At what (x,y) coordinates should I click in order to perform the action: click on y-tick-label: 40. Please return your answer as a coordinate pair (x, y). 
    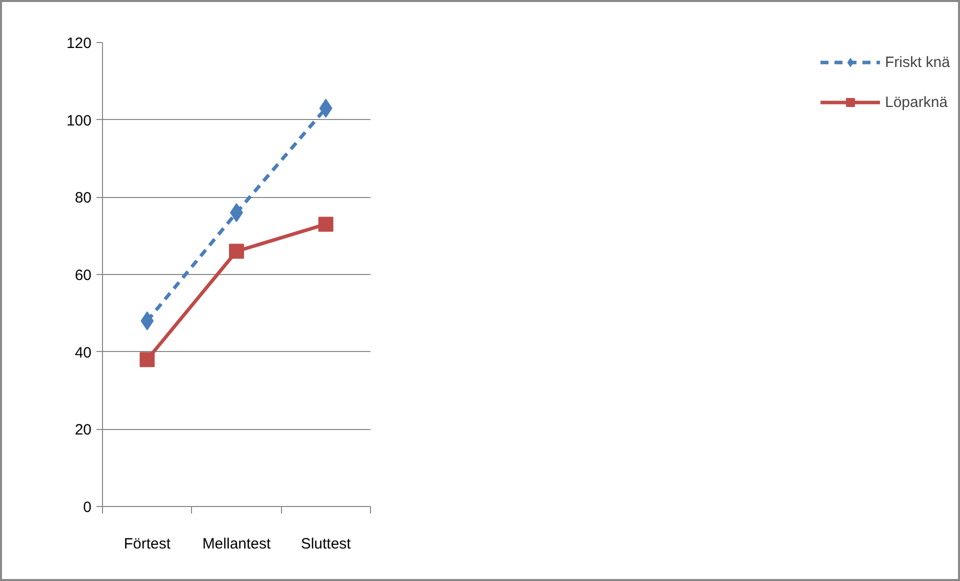
    Looking at the image, I should click on (83, 353).